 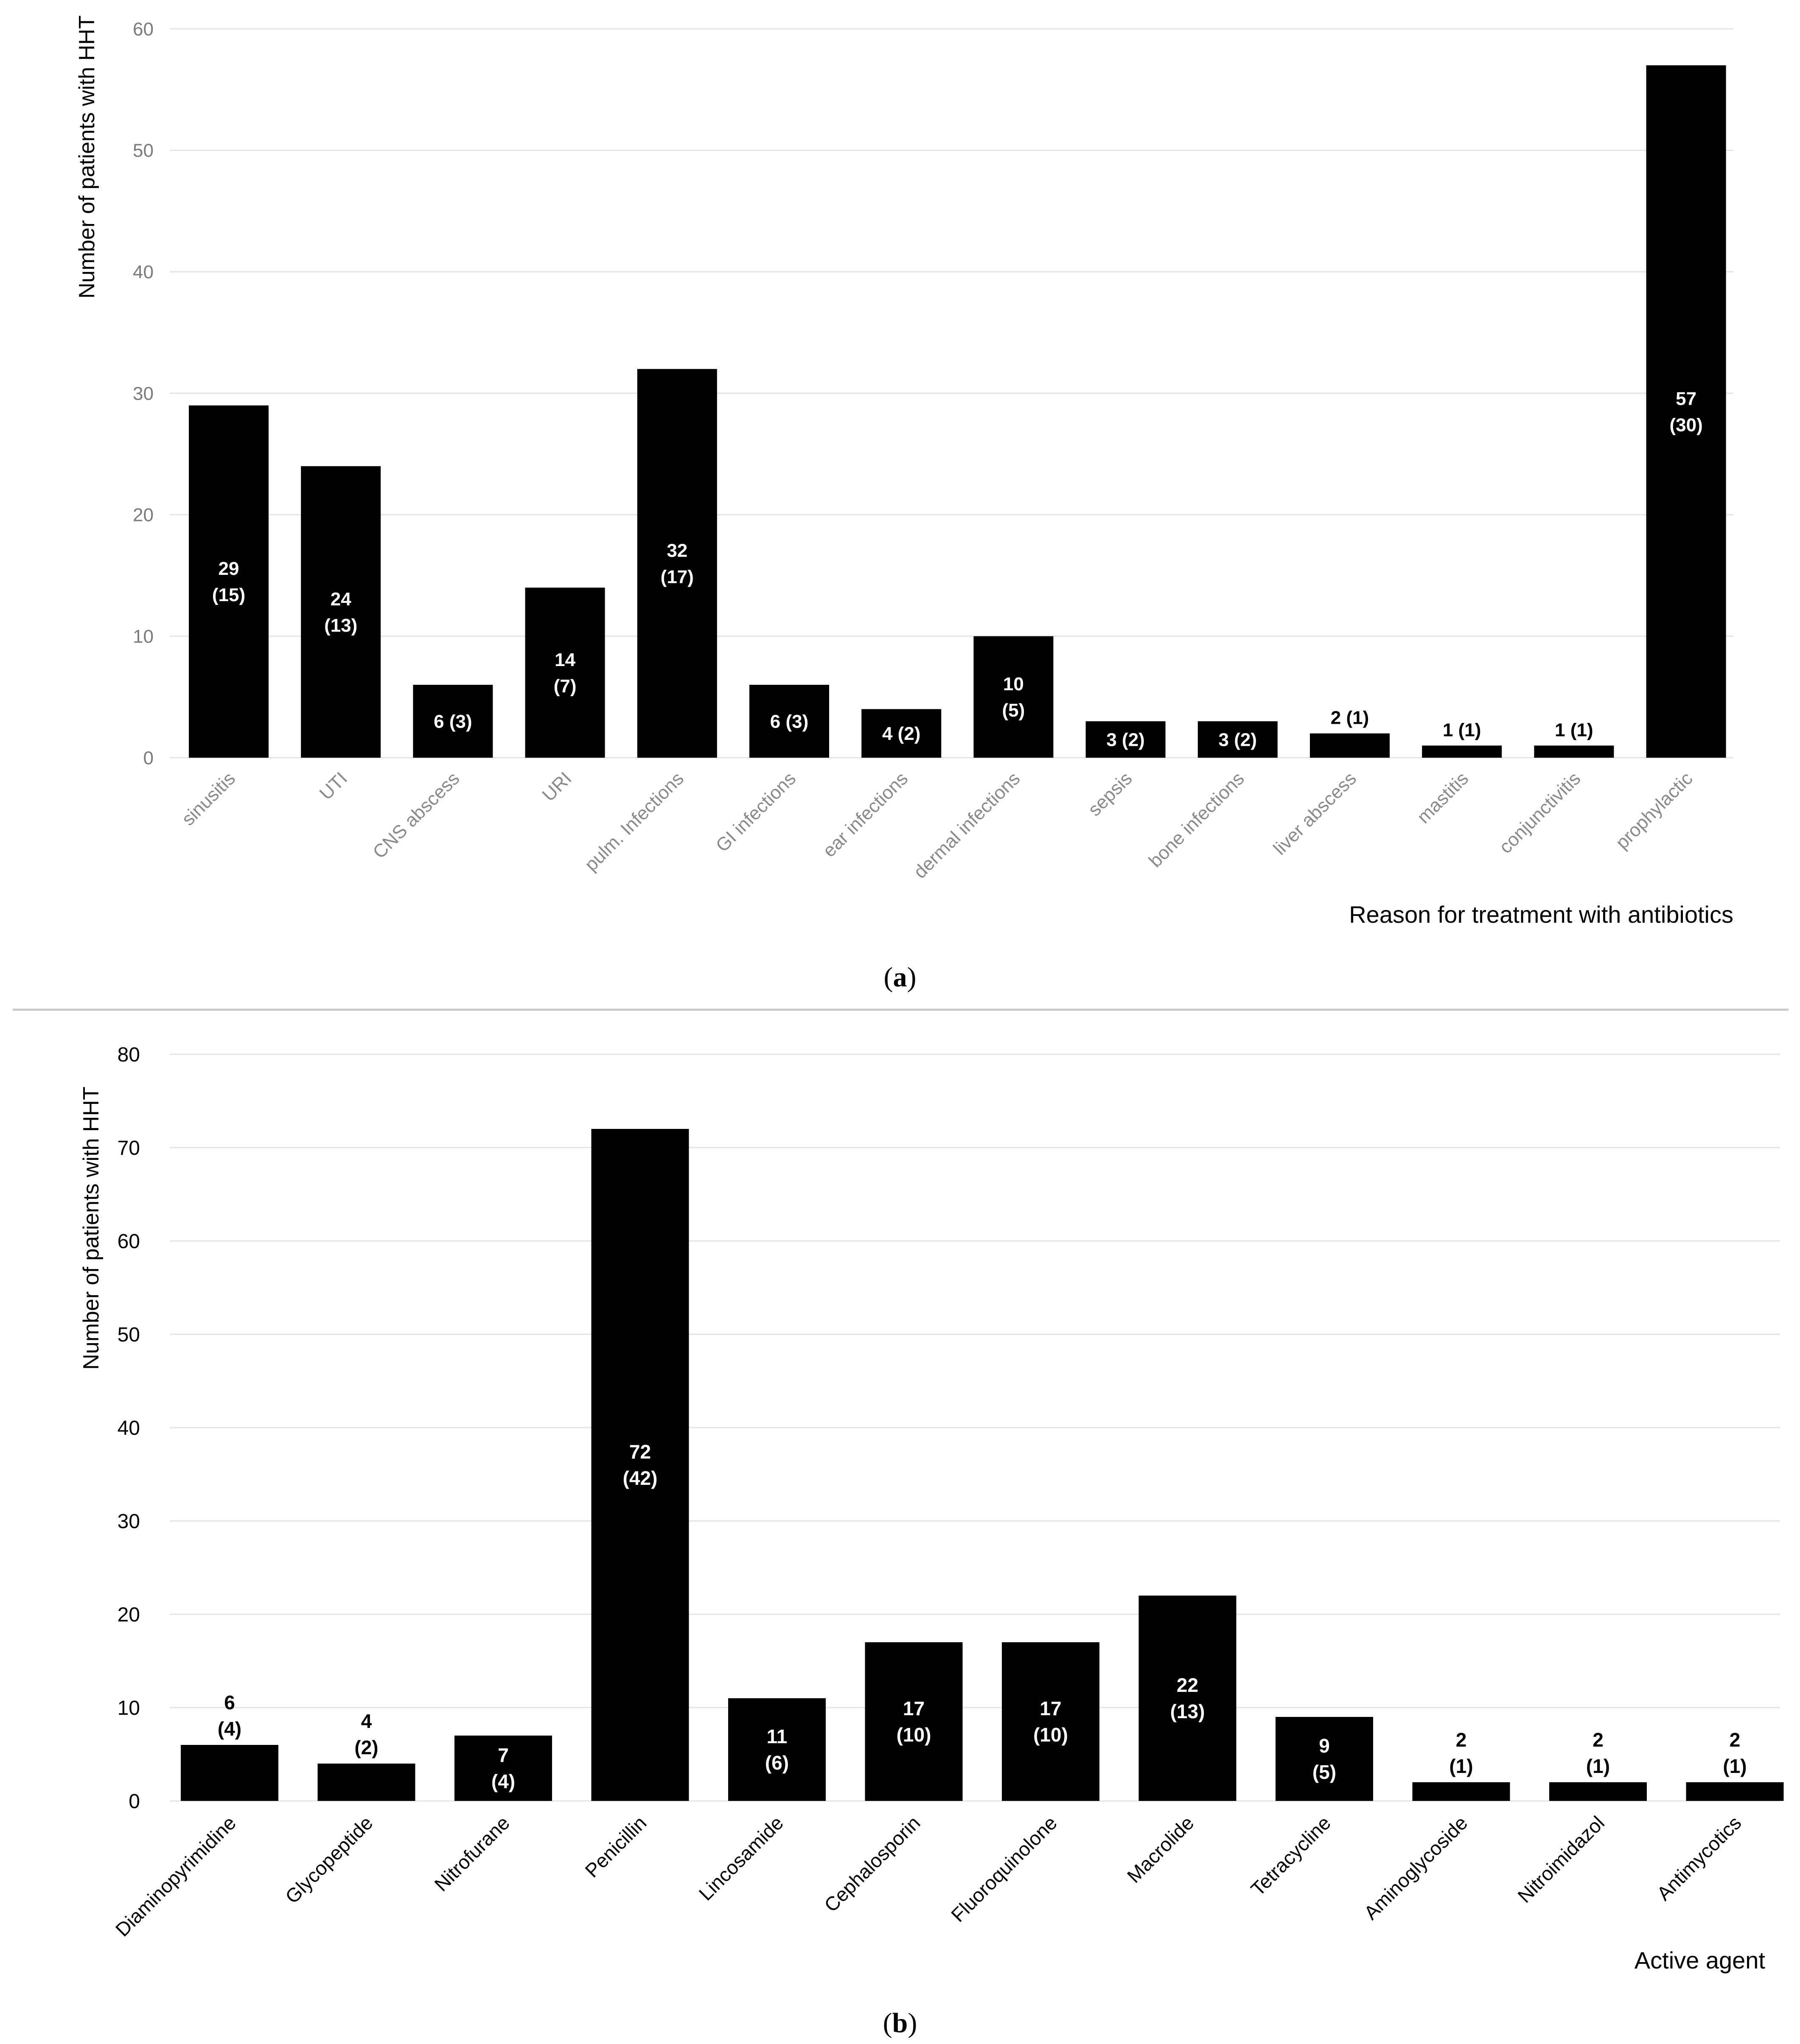 I want to click on data-label: 9, so click(x=1324, y=1746).